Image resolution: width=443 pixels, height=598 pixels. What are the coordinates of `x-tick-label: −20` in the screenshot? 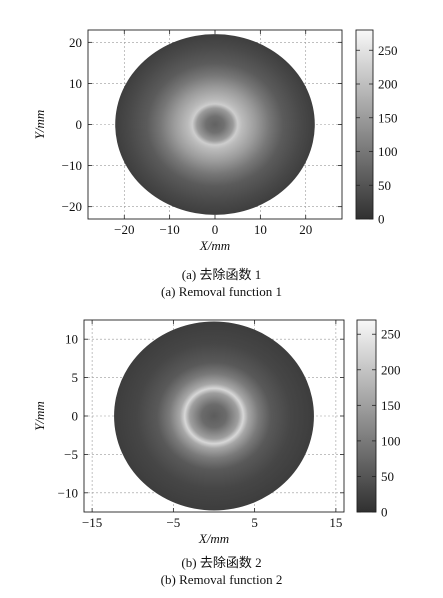 It's located at (124, 229).